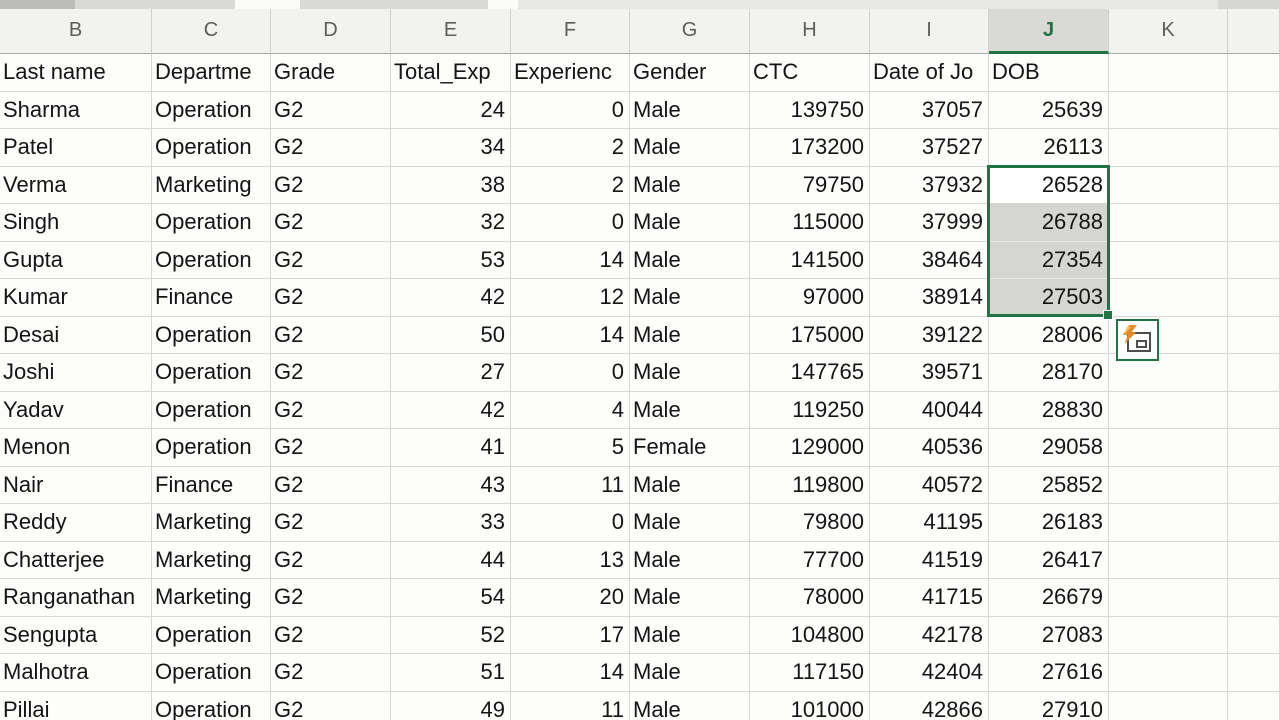  I want to click on cell-experience: 4, so click(570, 410).